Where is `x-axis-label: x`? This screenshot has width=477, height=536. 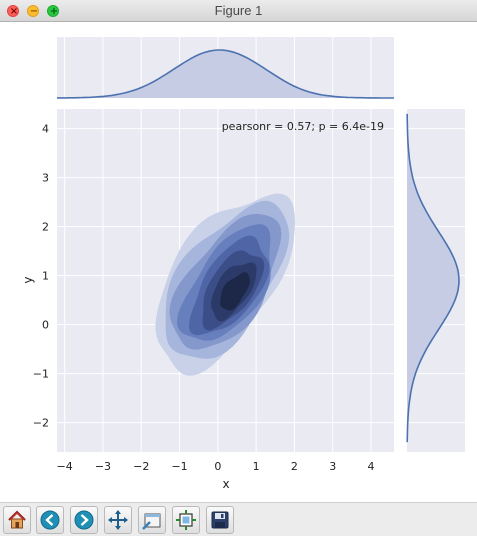
x-axis-label: x is located at coordinates (225, 484).